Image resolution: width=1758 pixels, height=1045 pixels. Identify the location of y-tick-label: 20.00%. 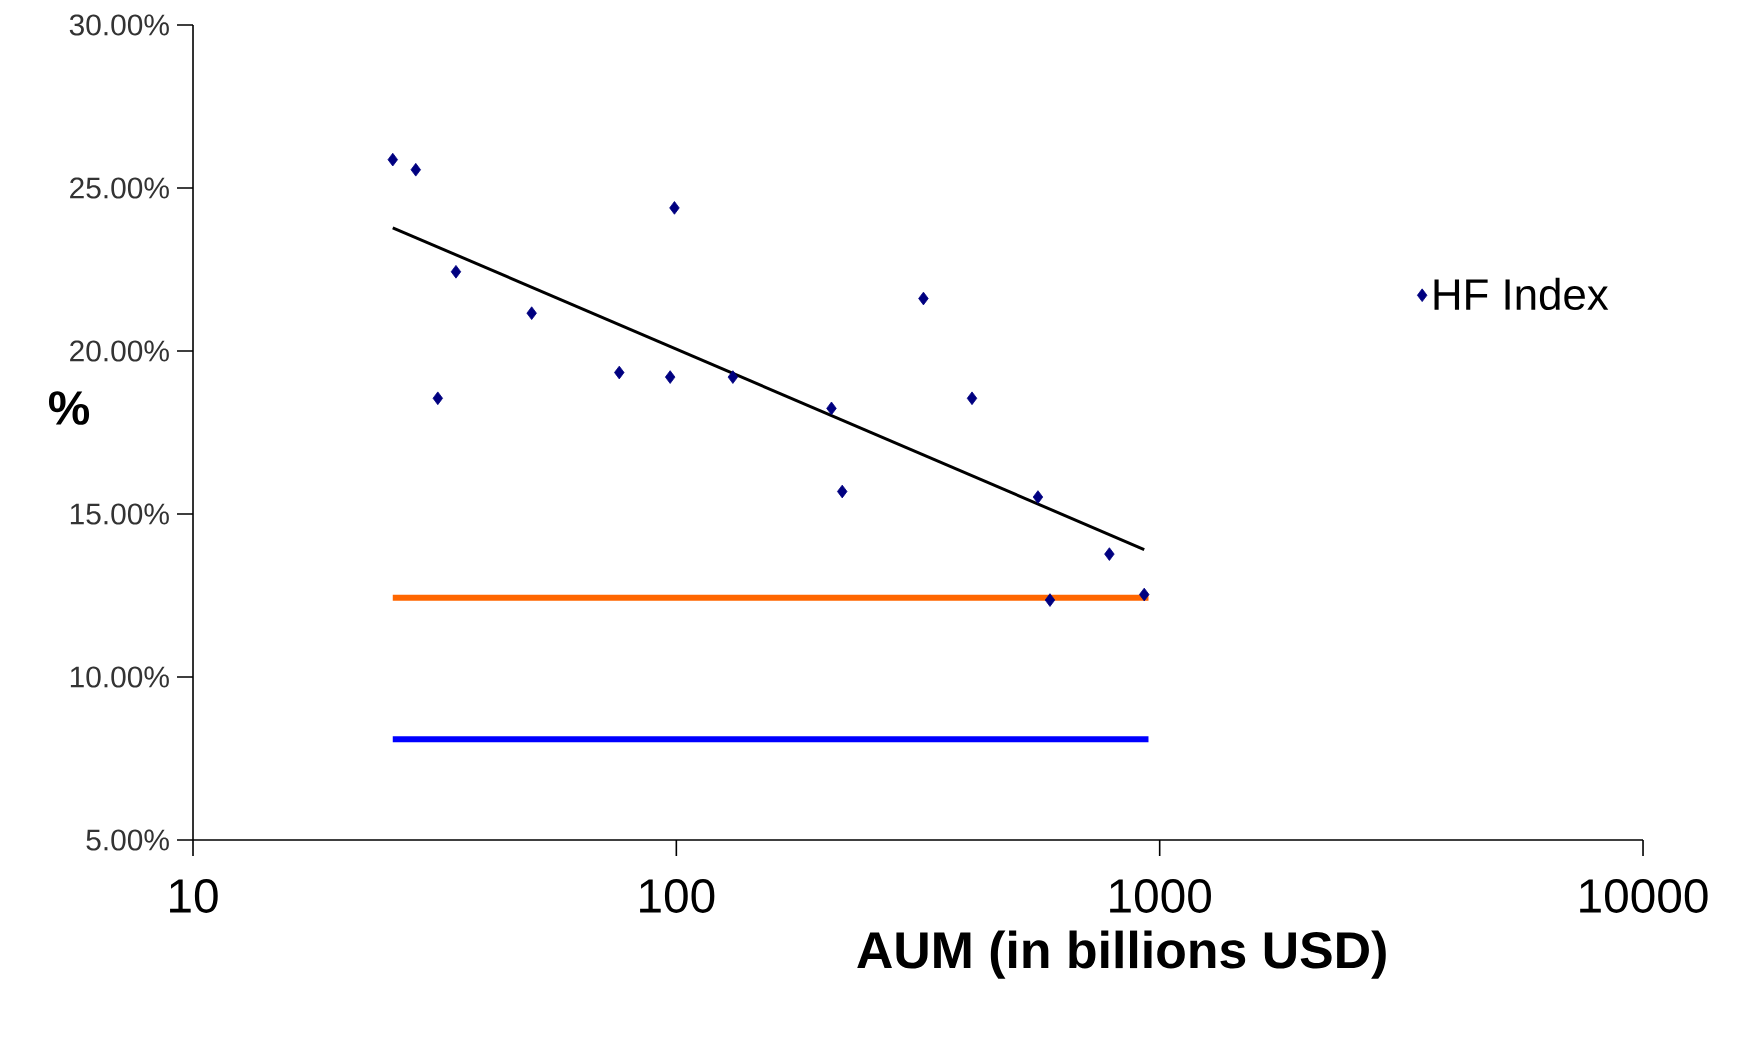
(119, 351).